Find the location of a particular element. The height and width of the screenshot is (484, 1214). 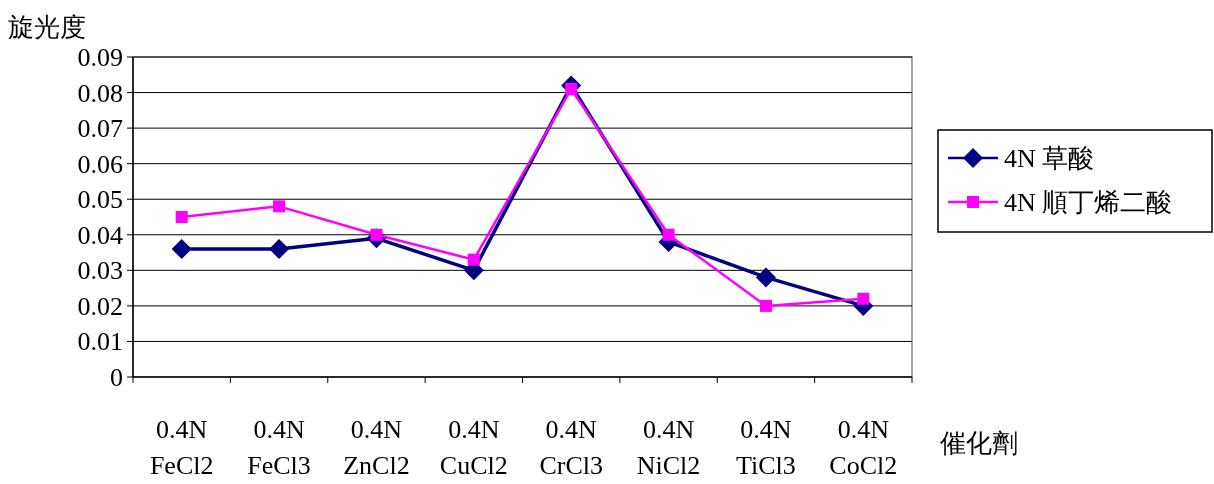

x-tick-label: 0.4N TiCl3 is located at coordinates (766, 447).